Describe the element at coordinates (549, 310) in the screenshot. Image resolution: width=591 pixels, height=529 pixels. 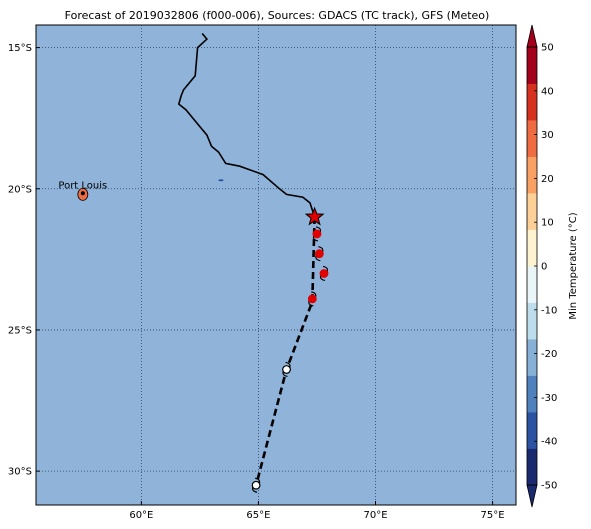
I see `colorbar-tick-label: -10` at that location.